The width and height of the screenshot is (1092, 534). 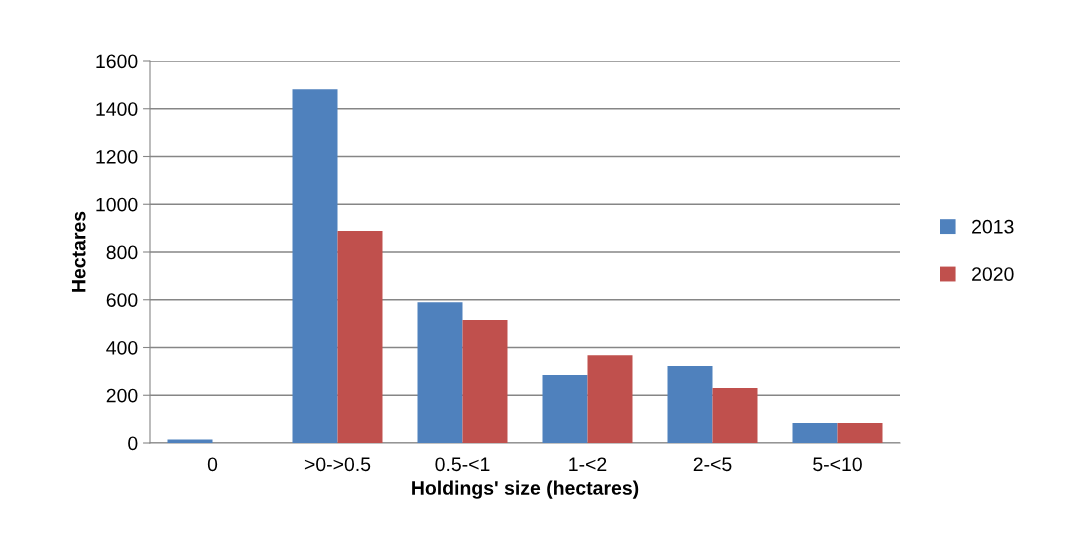 What do you see at coordinates (212, 464) in the screenshot?
I see `x-tick-label: 0` at bounding box center [212, 464].